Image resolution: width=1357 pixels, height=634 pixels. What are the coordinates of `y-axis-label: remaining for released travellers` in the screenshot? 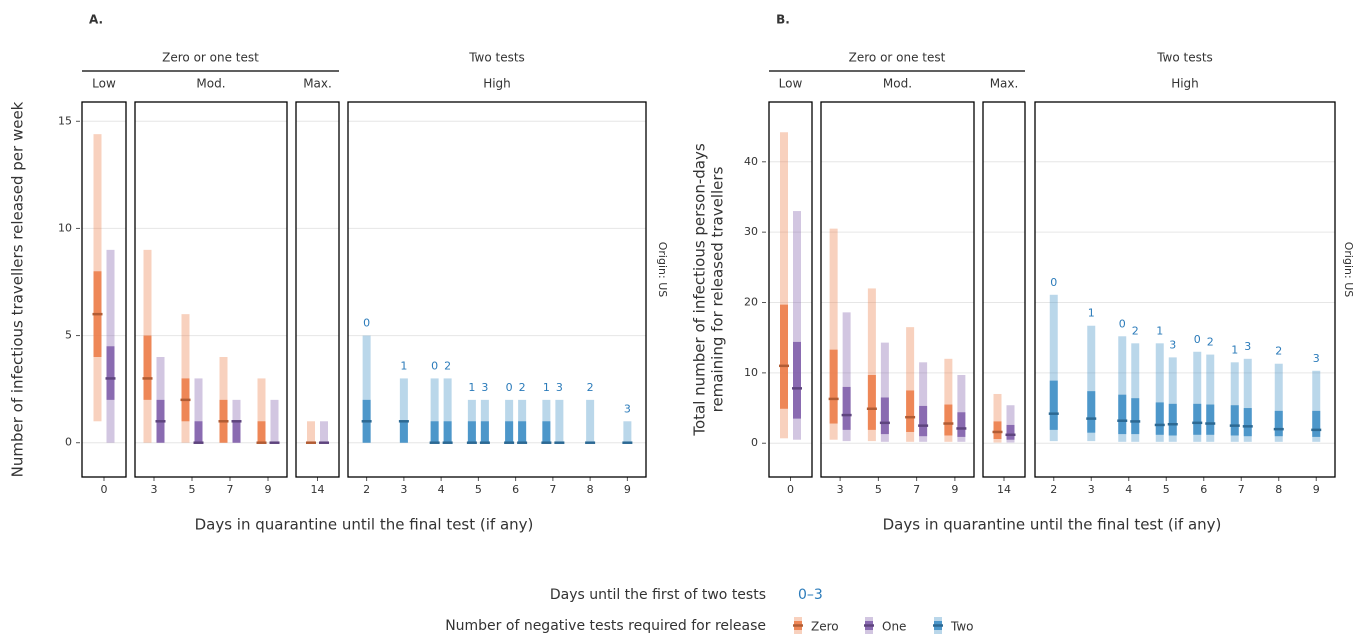 It's located at (718, 289).